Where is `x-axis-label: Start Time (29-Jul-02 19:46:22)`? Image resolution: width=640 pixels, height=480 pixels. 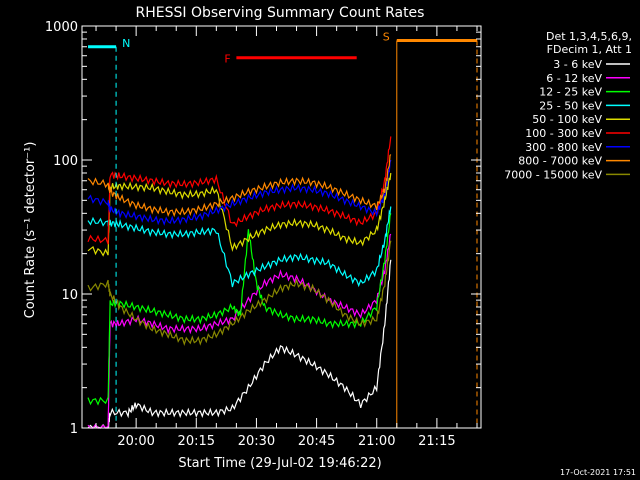
x-axis-label: Start Time (29-Jul-02 19:46:22) is located at coordinates (279, 463).